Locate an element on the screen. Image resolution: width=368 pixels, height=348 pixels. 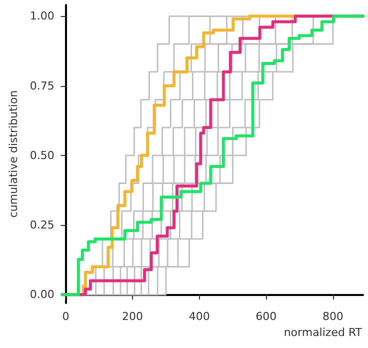
x-tick-label: 200 is located at coordinates (133, 316).